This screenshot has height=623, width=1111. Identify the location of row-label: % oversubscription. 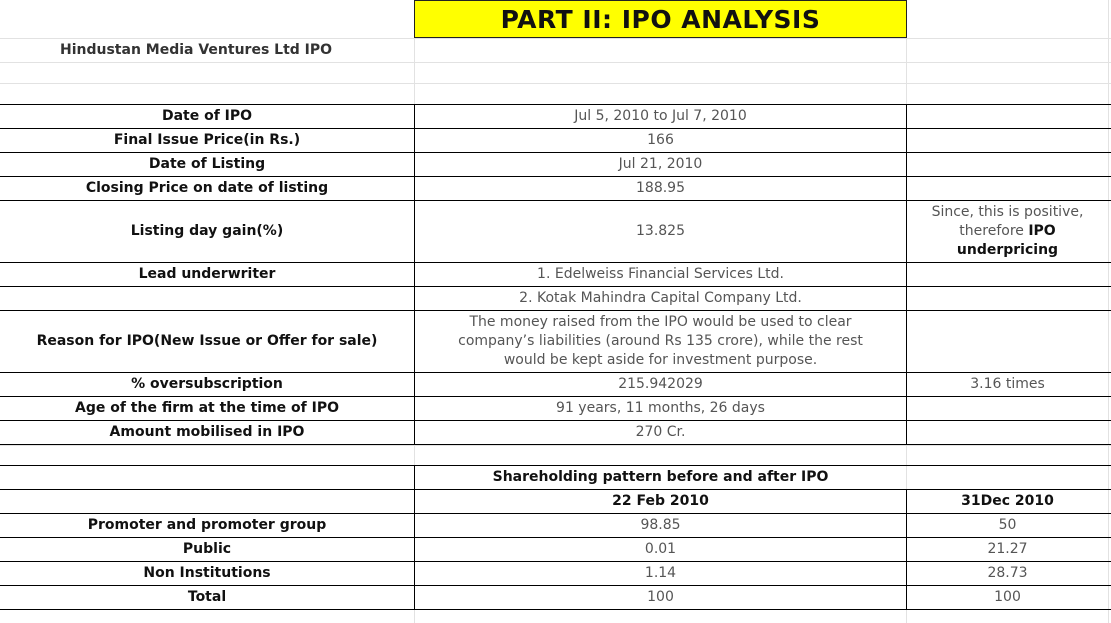
(207, 384).